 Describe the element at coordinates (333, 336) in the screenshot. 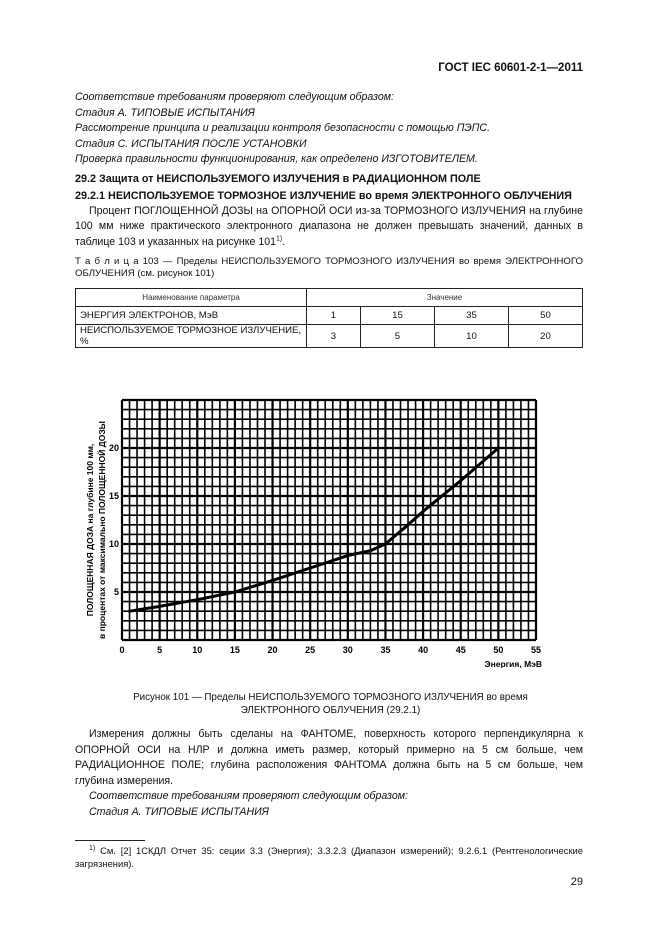

I see `cell: 3` at that location.